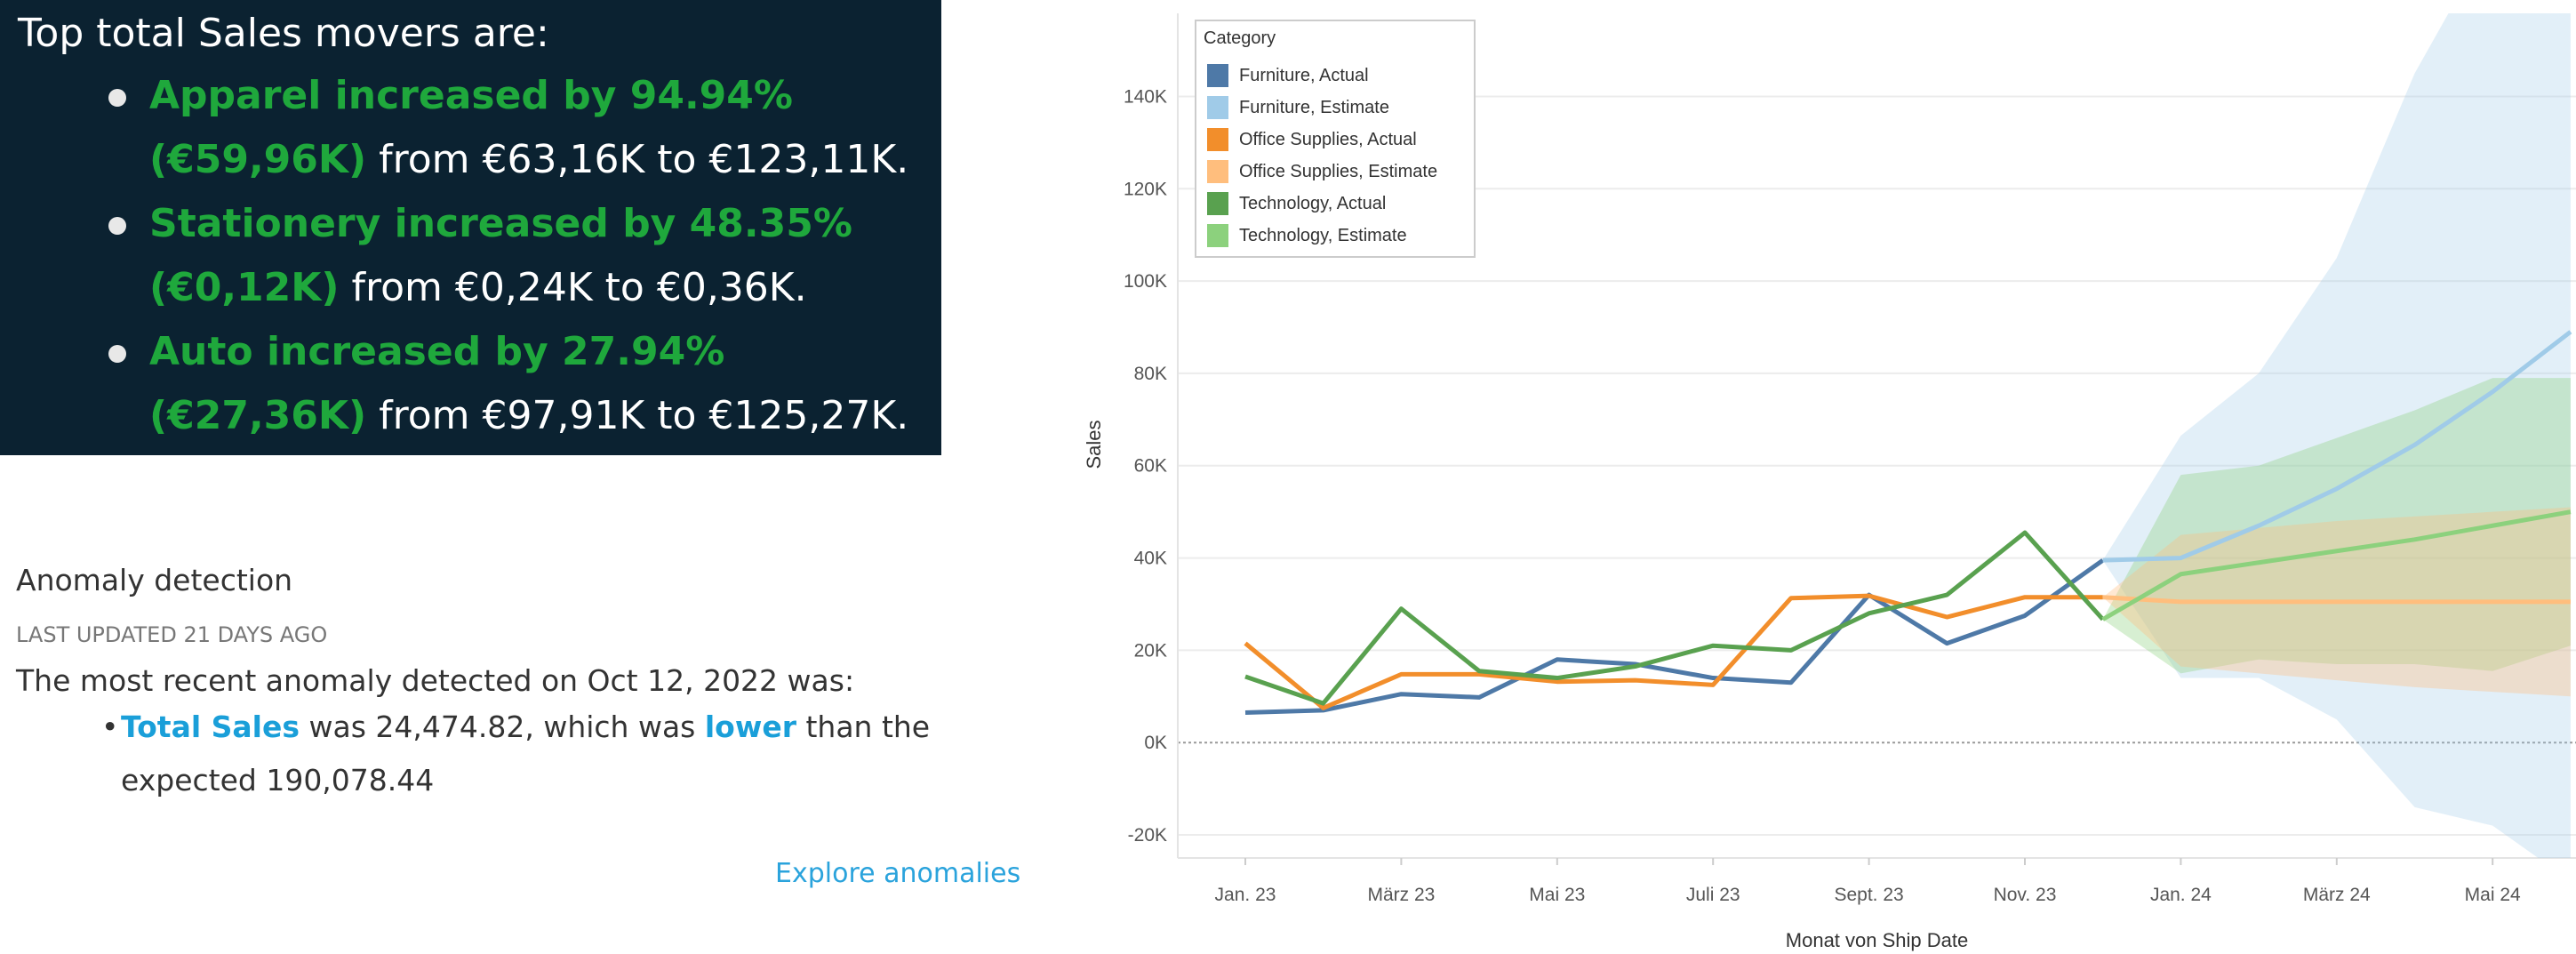 The height and width of the screenshot is (954, 2576). What do you see at coordinates (1877, 940) in the screenshot?
I see `x-axis-title: Monat von Ship Date` at bounding box center [1877, 940].